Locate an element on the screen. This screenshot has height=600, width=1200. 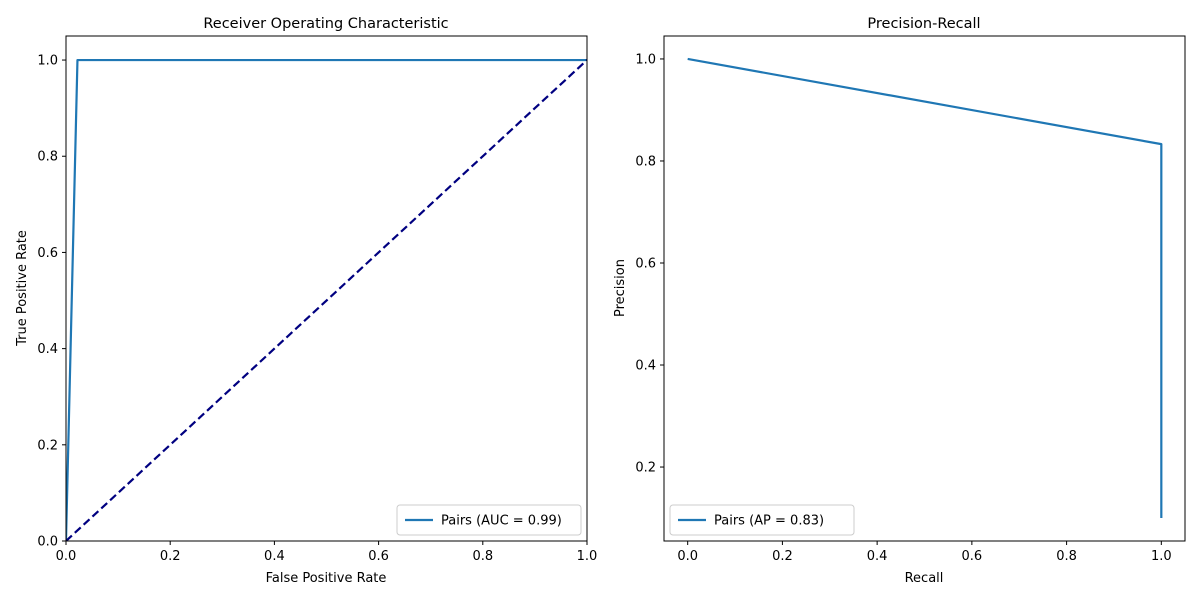
roc-legend: Pairs (AUC = 0.99) is located at coordinates (489, 520).